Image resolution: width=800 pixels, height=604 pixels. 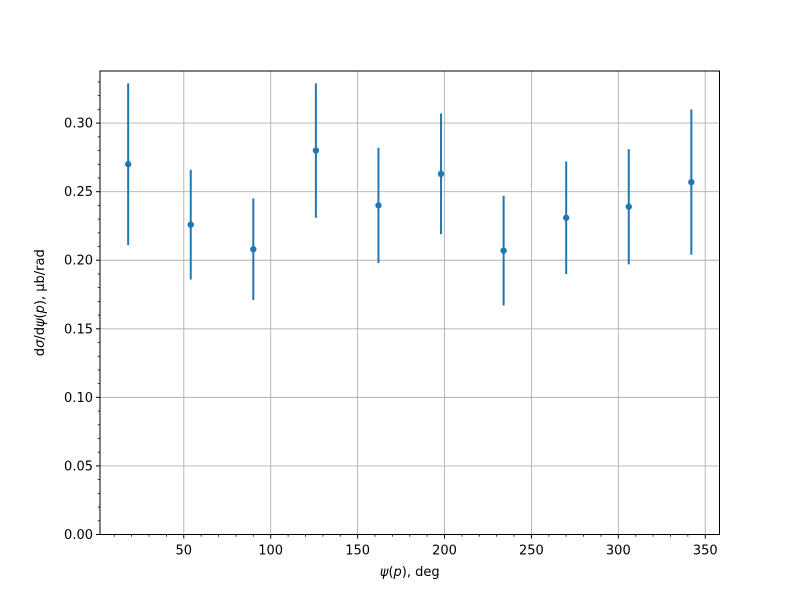 What do you see at coordinates (270, 551) in the screenshot?
I see `x-tick-label: 100` at bounding box center [270, 551].